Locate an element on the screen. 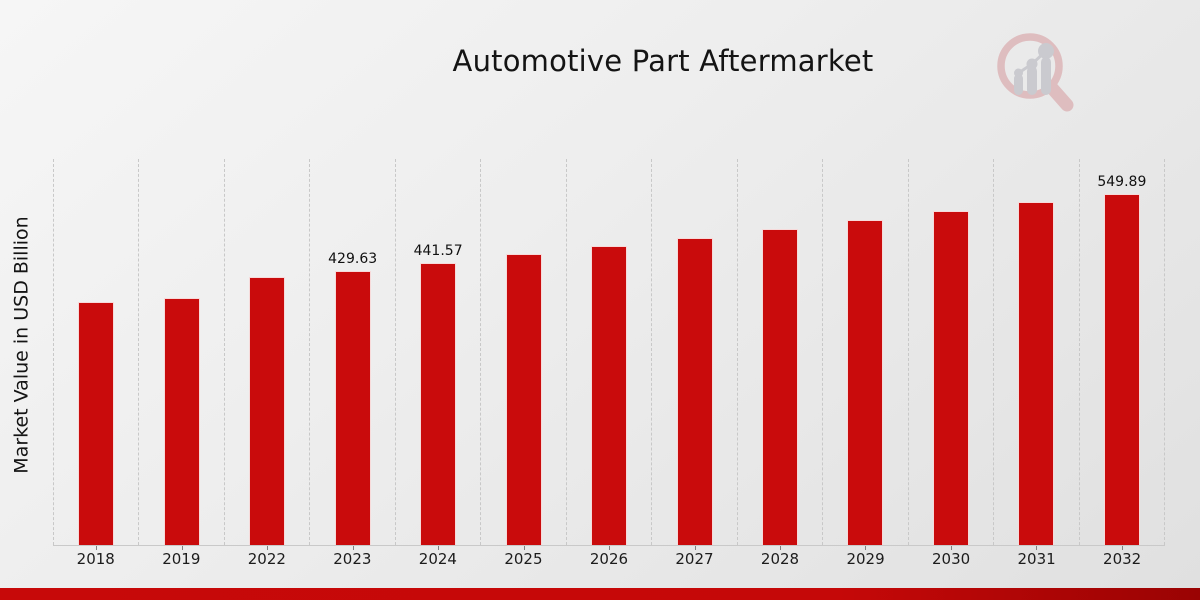  y-axis-label: Market Value in USD Billion is located at coordinates (22, 345).